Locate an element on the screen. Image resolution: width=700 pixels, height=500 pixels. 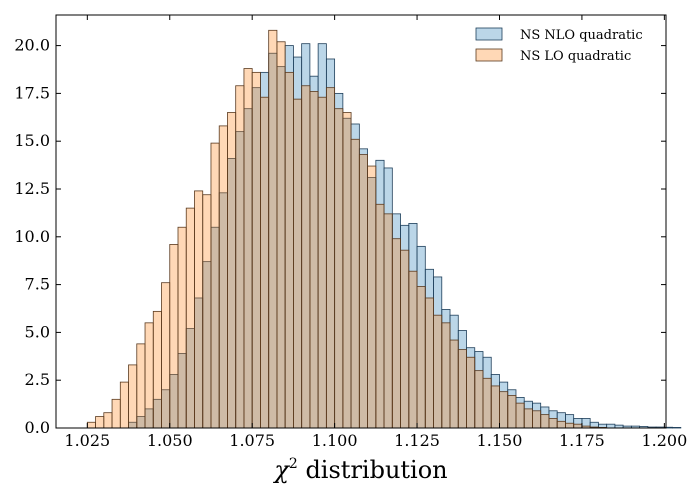
x-axis-title-text: distribution is located at coordinates (373, 470).